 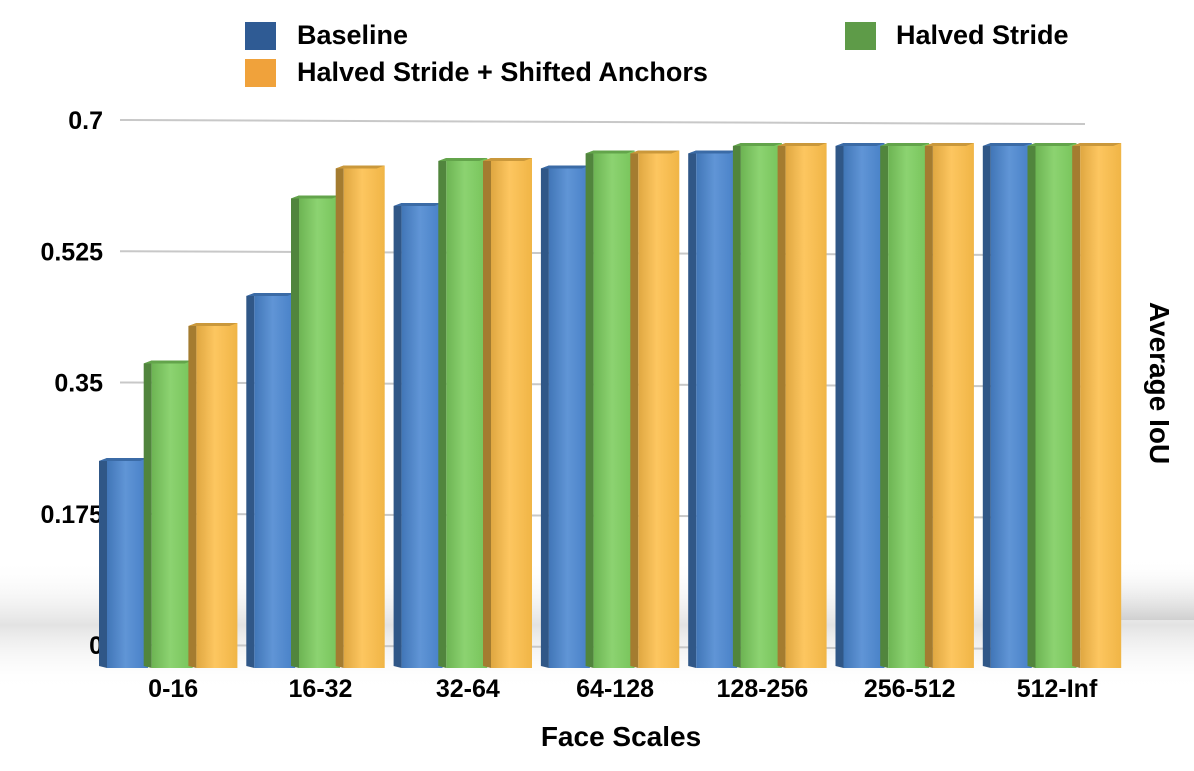 What do you see at coordinates (1097, 405) in the screenshot?
I see `bar-halved-stride-shifted-anchors-512-Inf` at bounding box center [1097, 405].